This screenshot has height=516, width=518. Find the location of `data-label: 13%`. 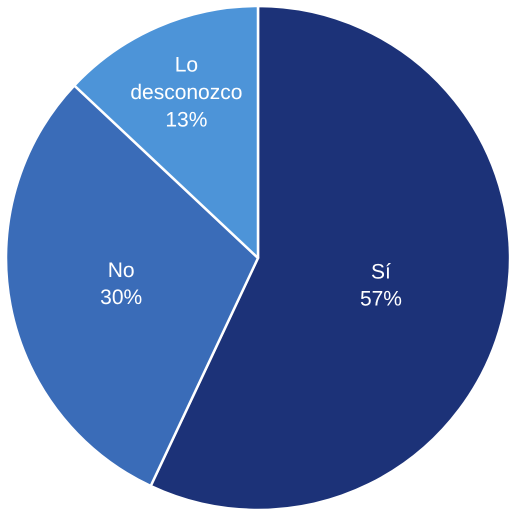

data-label: 13% is located at coordinates (186, 120).